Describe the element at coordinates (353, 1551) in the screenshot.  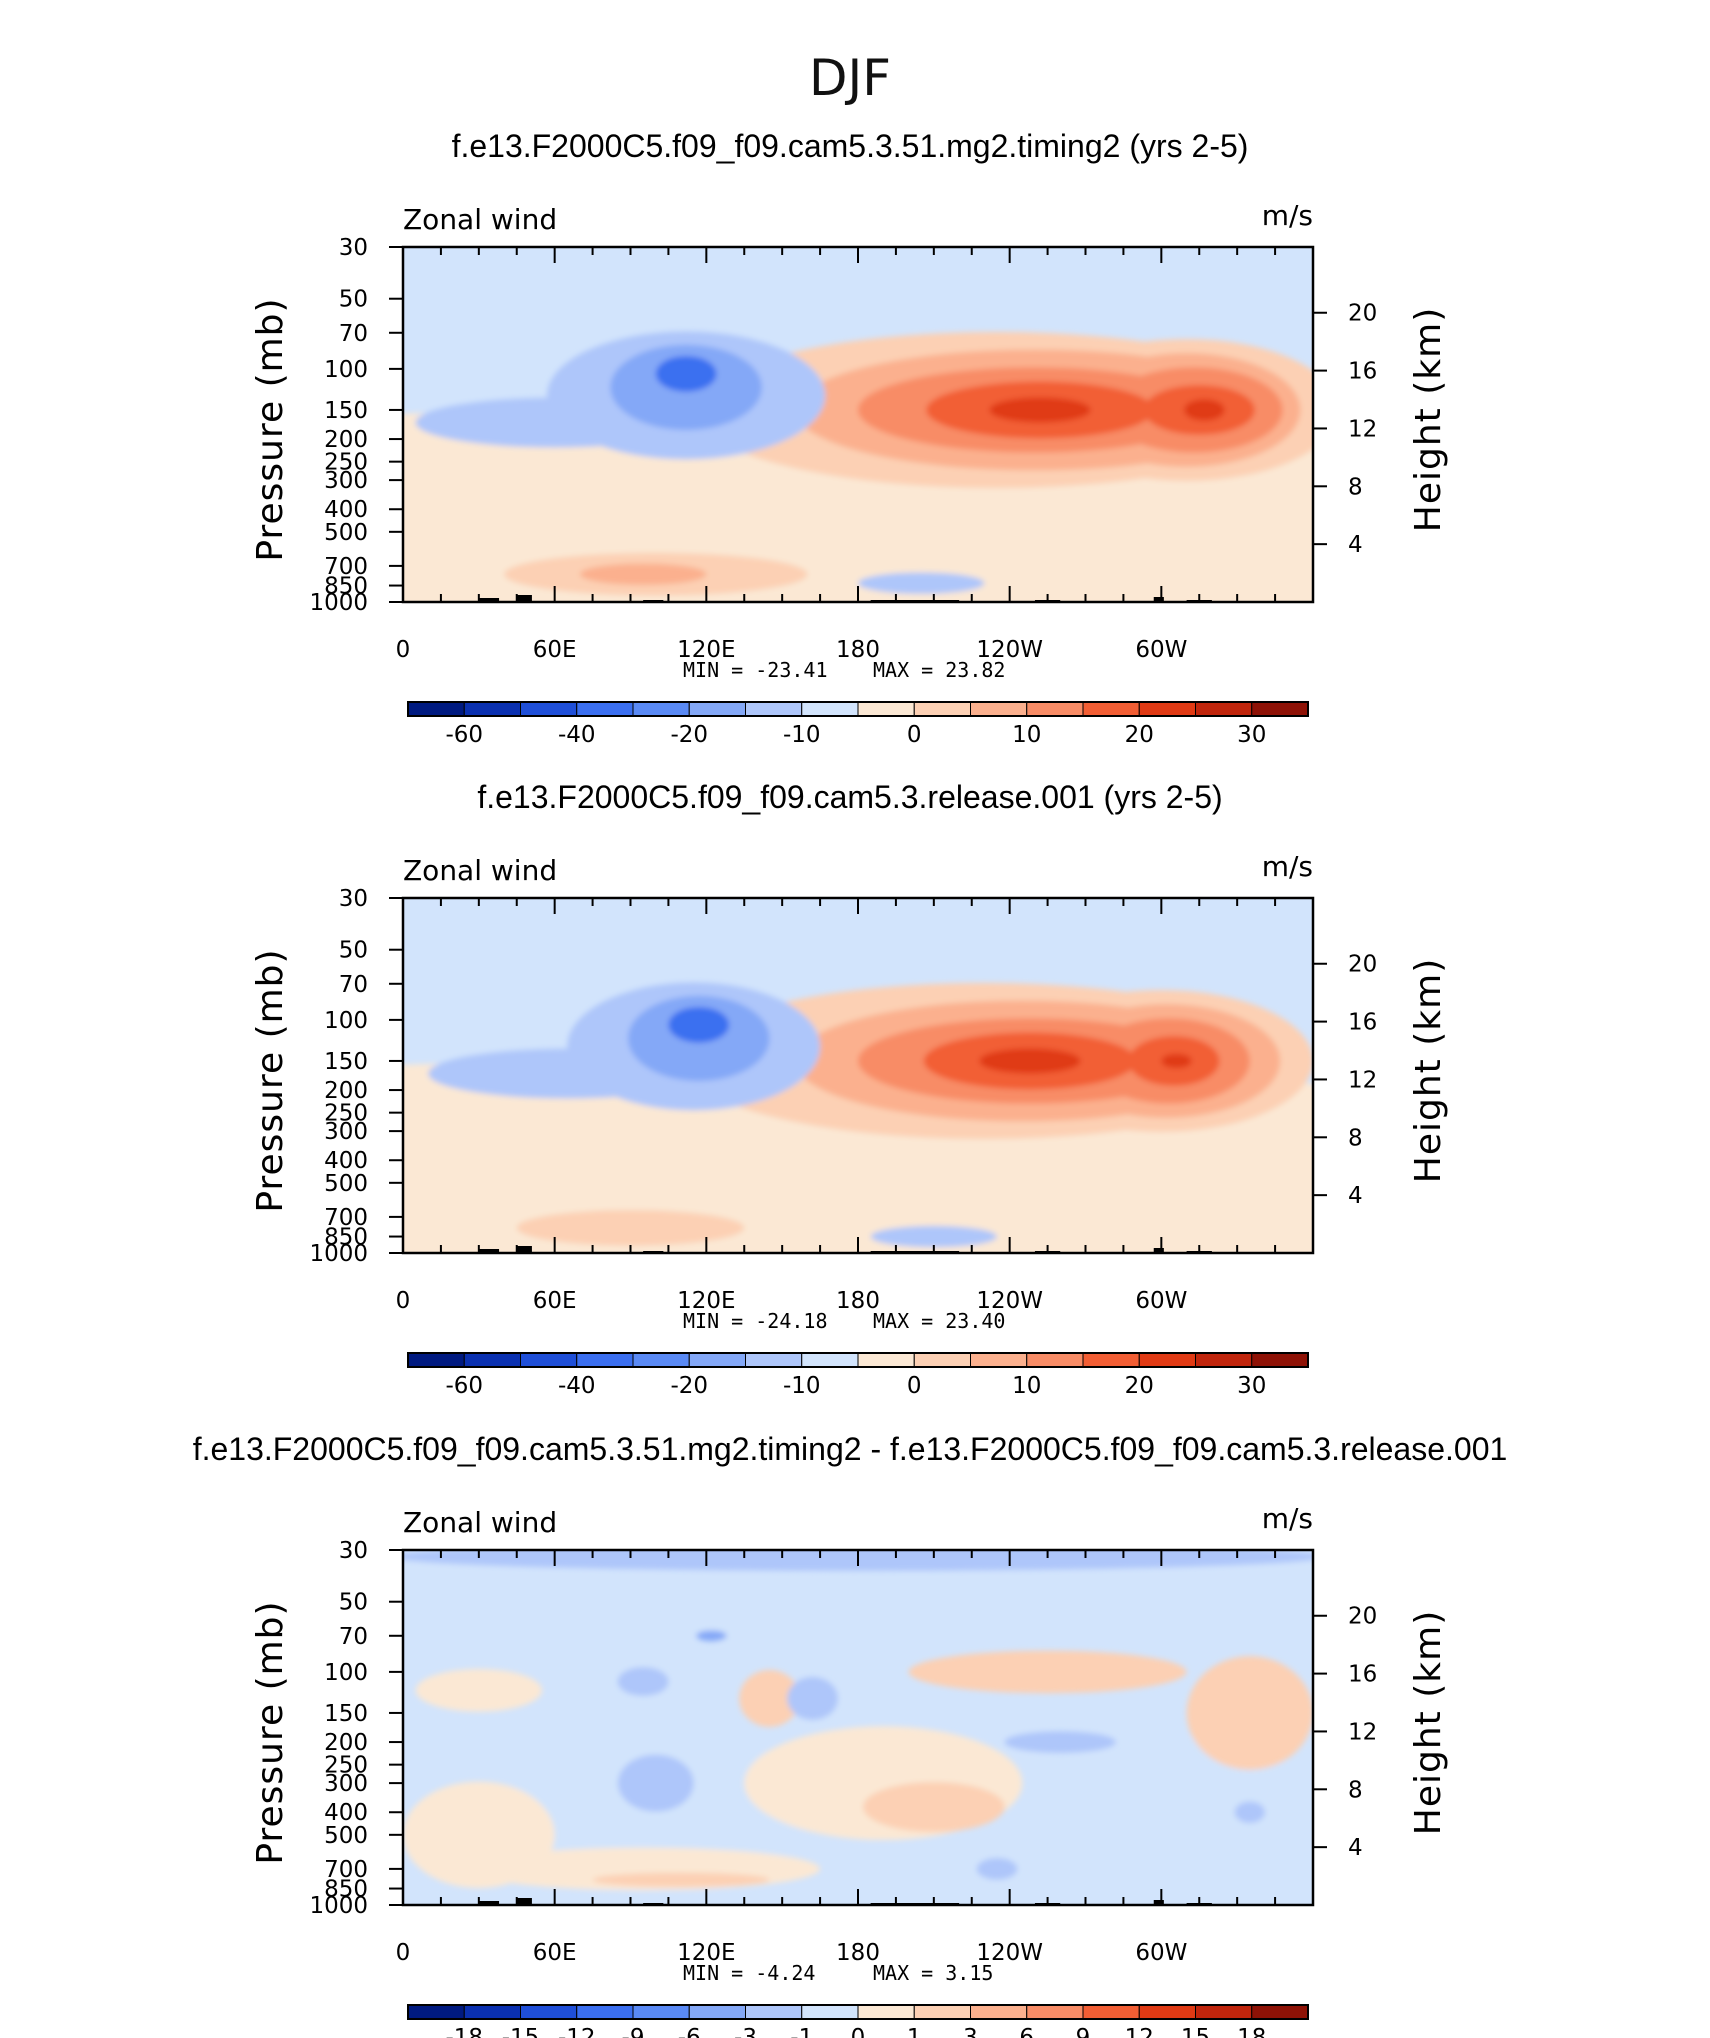
I see `y-tick-label: 30` at that location.